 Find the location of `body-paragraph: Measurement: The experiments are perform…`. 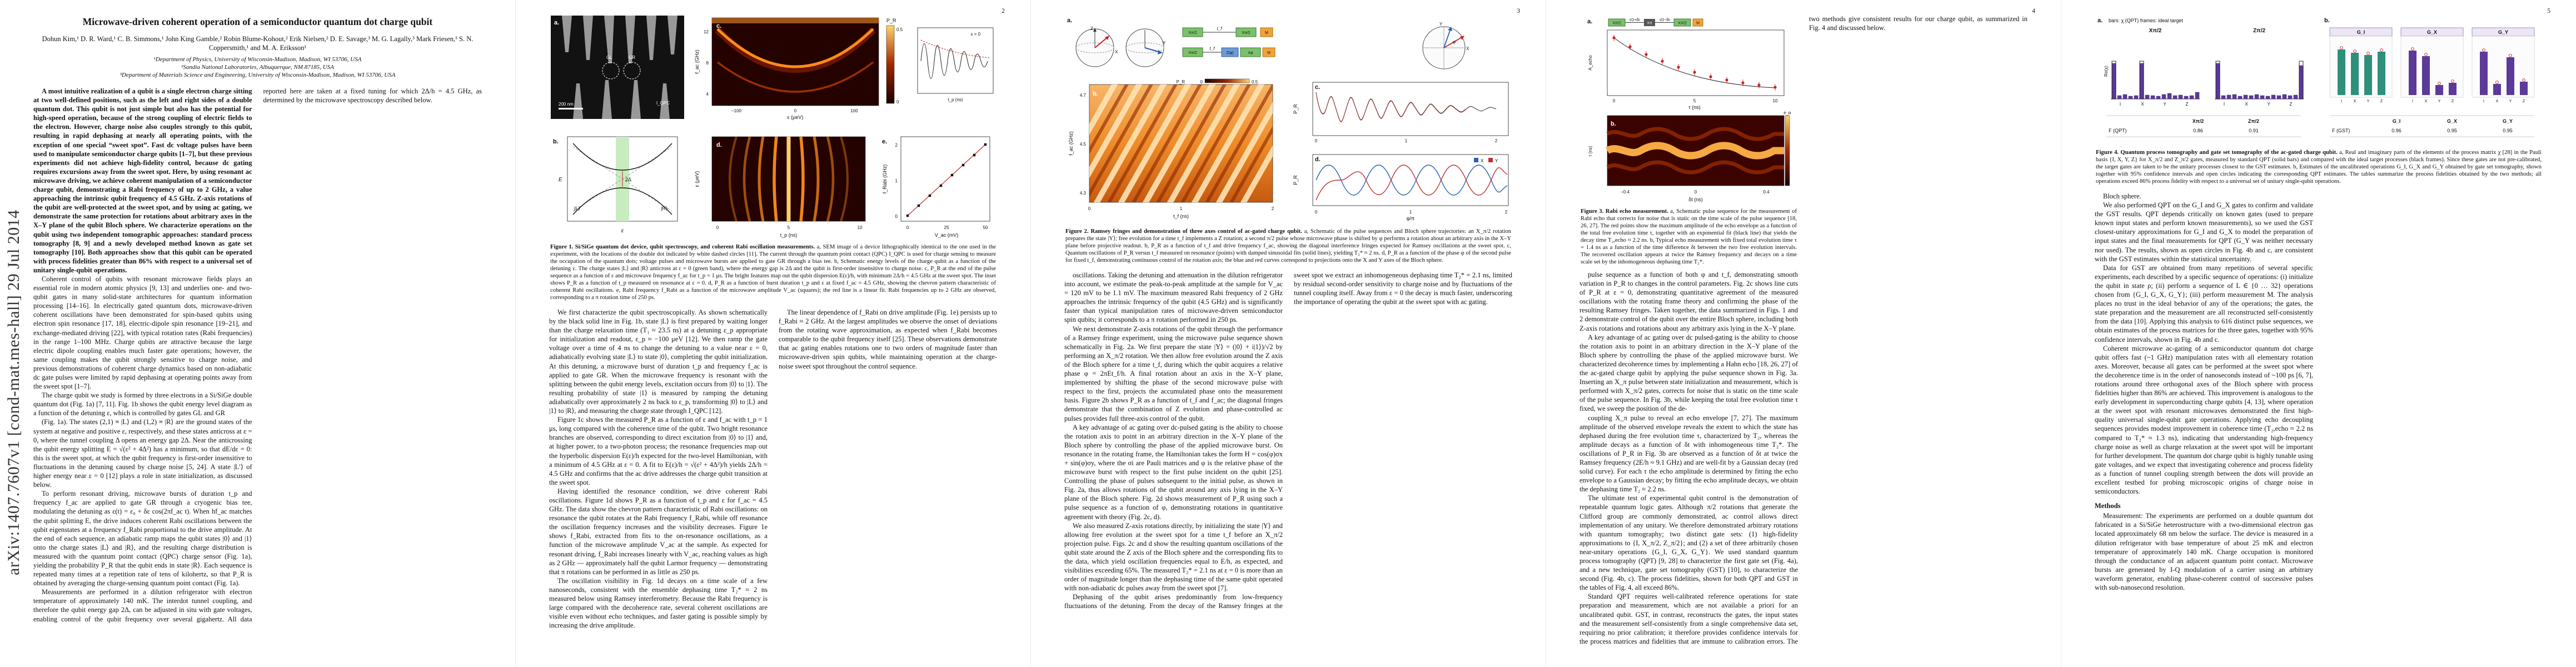

body-paragraph: Measurement: The experiments are perform… is located at coordinates (2204, 552).